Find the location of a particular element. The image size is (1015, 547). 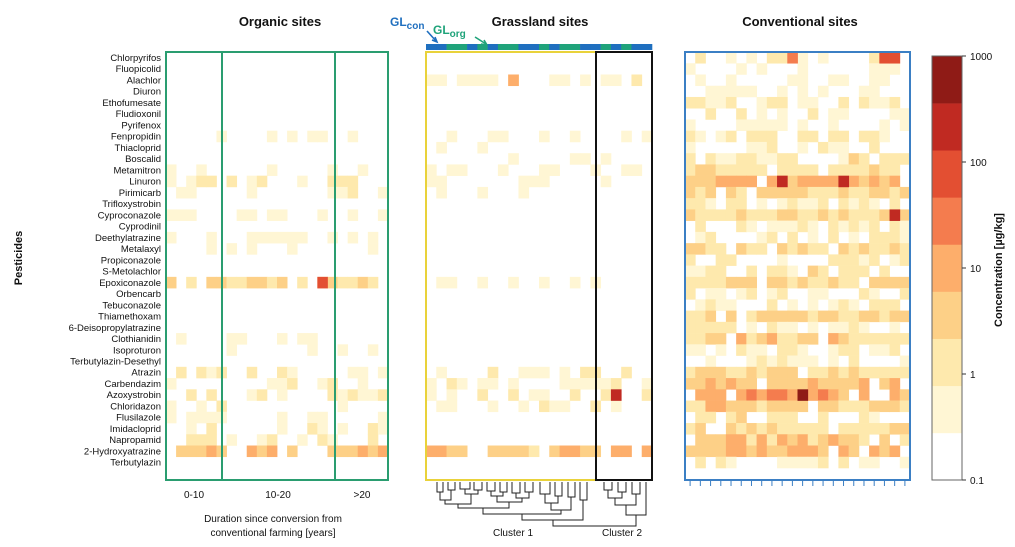

site-type-strip-cell is located at coordinates (431, 47).